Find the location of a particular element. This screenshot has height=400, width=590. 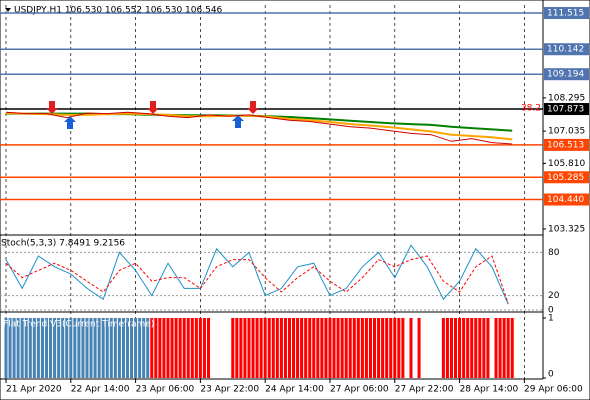

y-tick-label: 103.325 is located at coordinates (566, 229).